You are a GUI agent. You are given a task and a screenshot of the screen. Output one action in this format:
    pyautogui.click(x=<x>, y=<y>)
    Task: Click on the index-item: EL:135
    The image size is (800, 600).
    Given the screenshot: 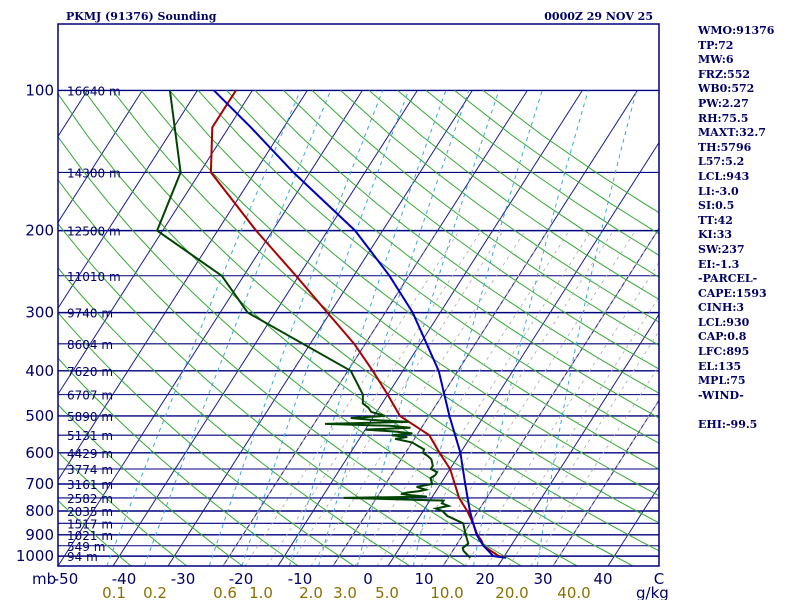 What is the action you would take?
    pyautogui.click(x=720, y=366)
    